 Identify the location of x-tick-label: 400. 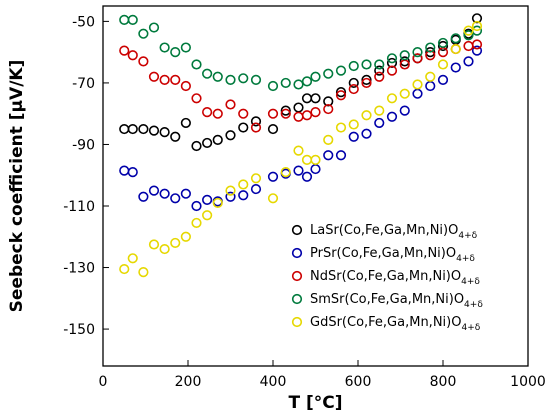
(273, 382).